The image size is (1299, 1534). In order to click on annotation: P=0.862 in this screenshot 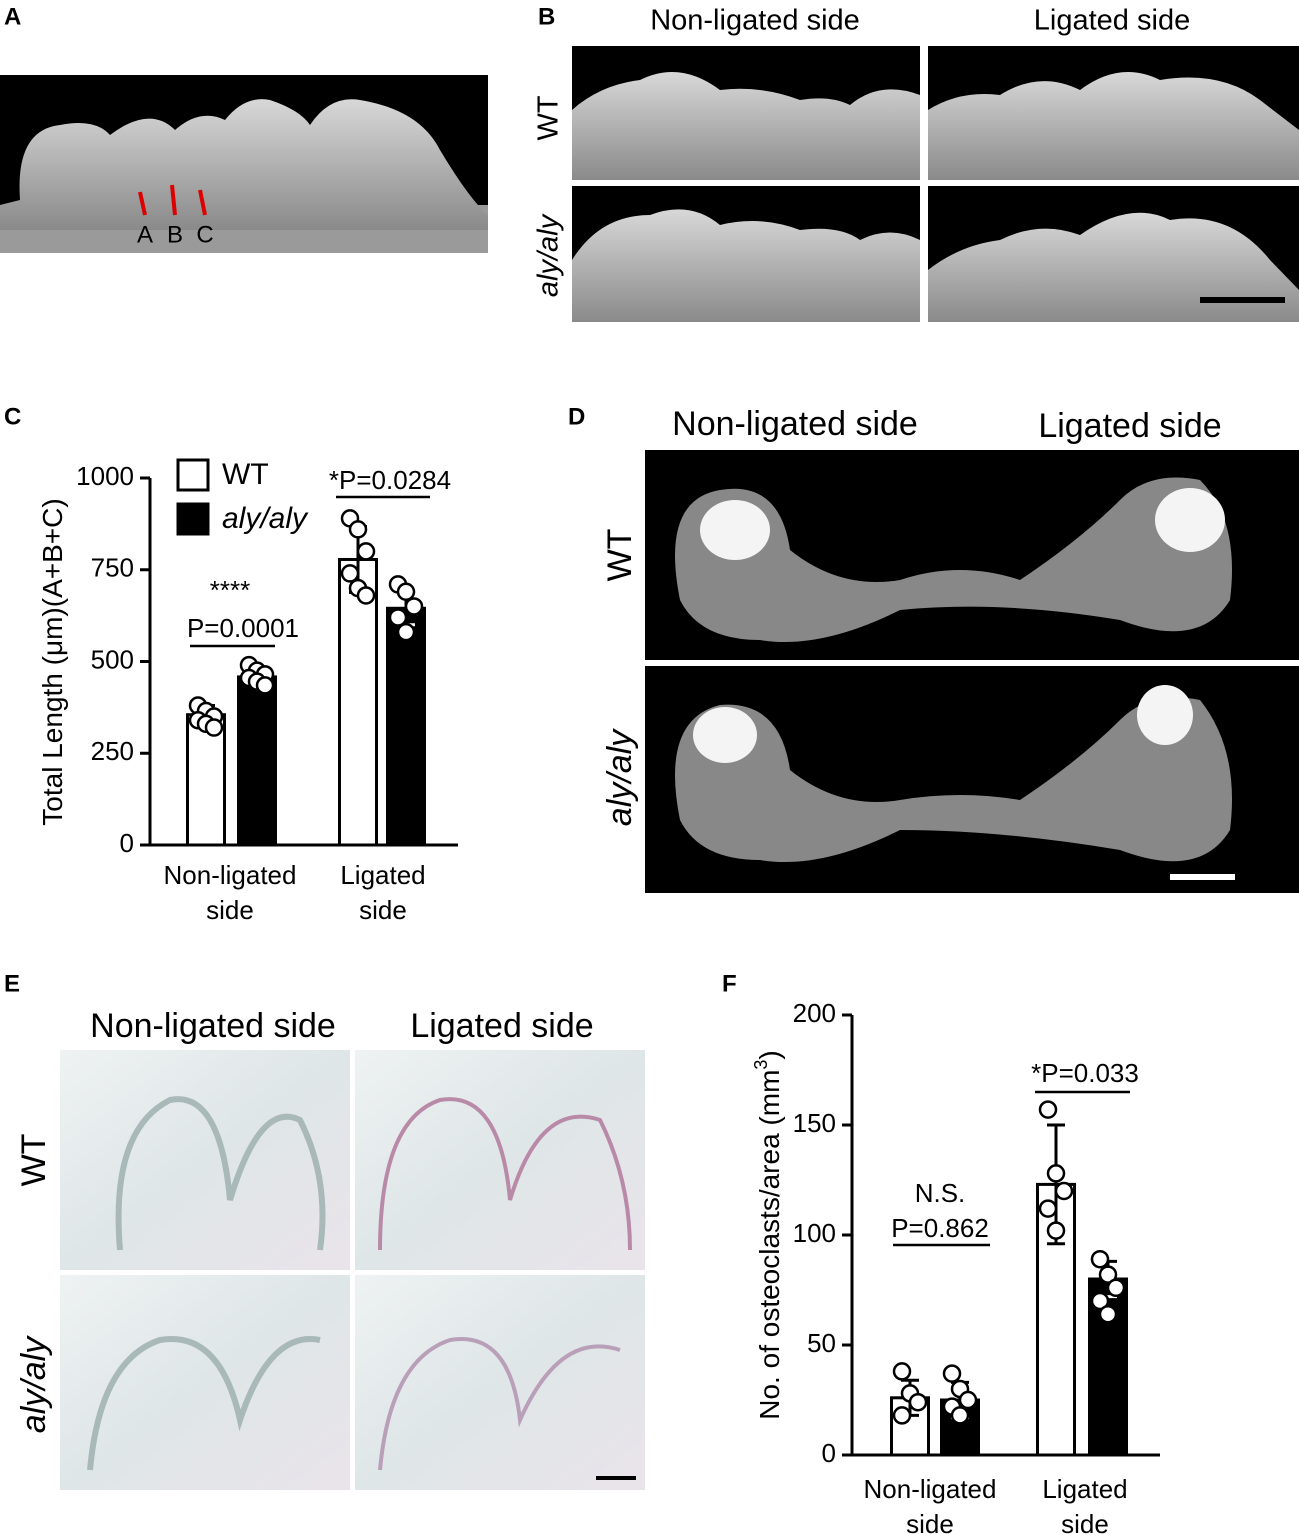, I will do `click(940, 1228)`.